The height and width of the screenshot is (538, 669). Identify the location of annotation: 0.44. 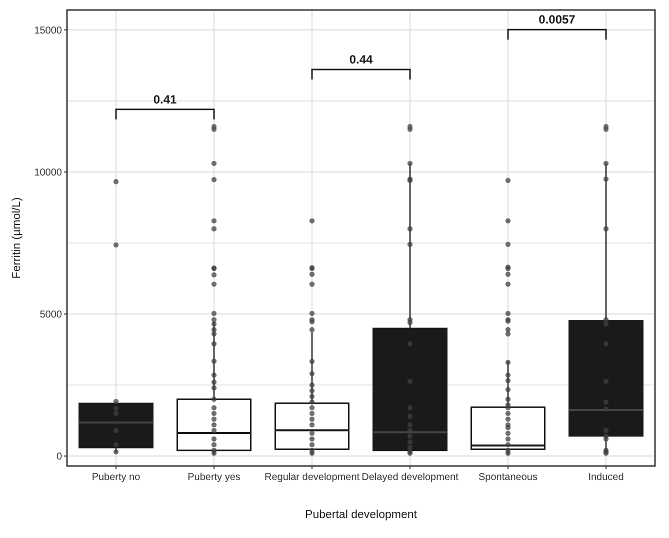
(361, 59).